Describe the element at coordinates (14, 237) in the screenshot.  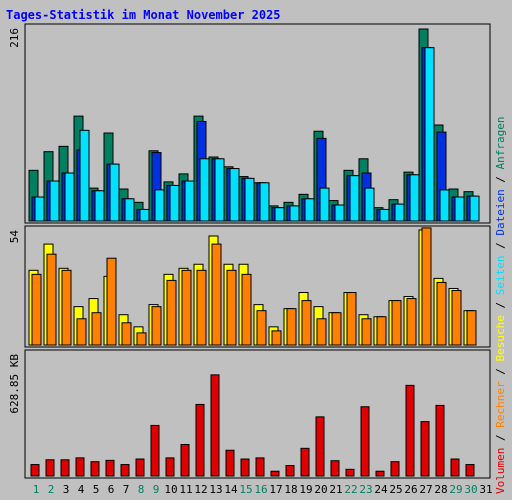
I see `visits-ymax-label: 54` at that location.